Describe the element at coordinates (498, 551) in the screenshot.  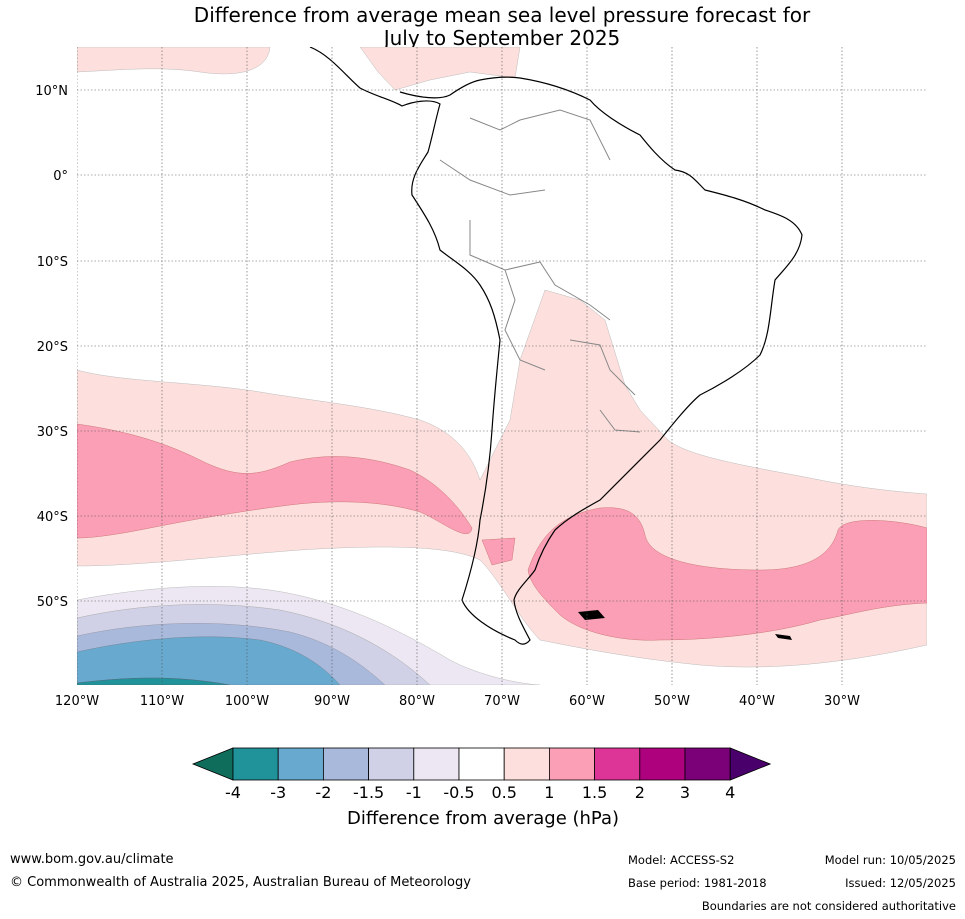
I see `contour-1.0-patagonia` at that location.